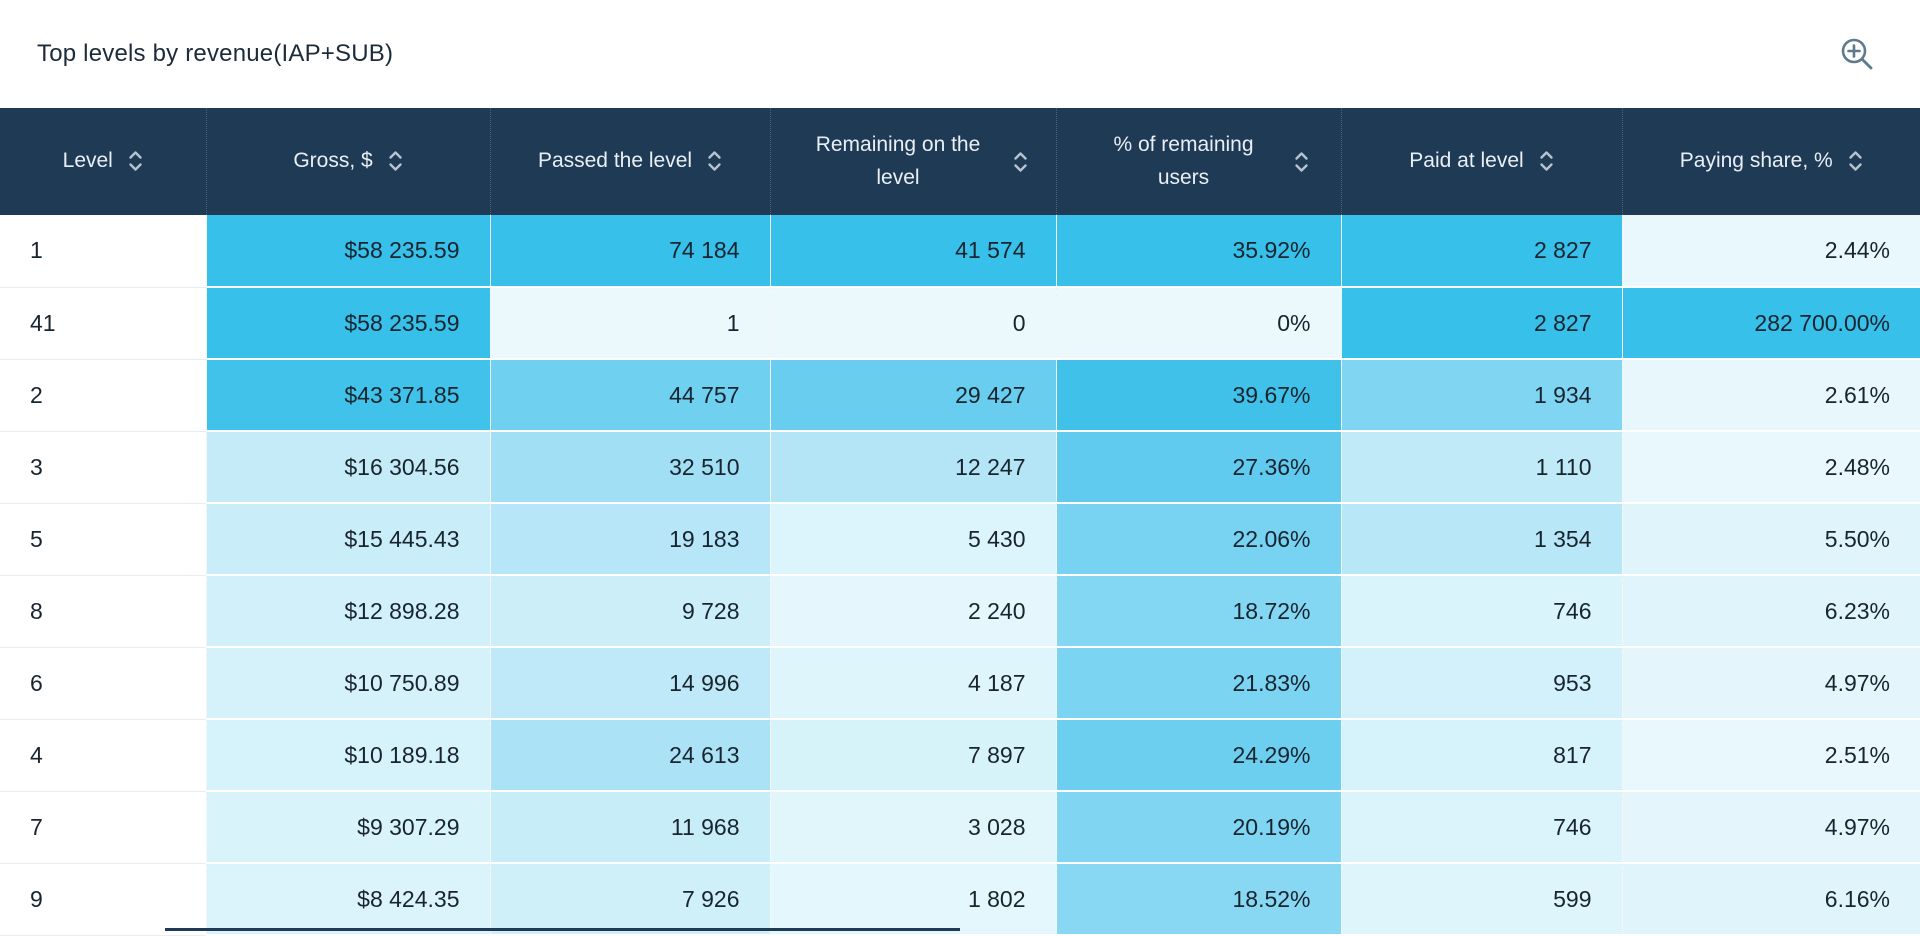 The height and width of the screenshot is (936, 1920). Describe the element at coordinates (103, 161) in the screenshot. I see `column-header-level: Level` at that location.